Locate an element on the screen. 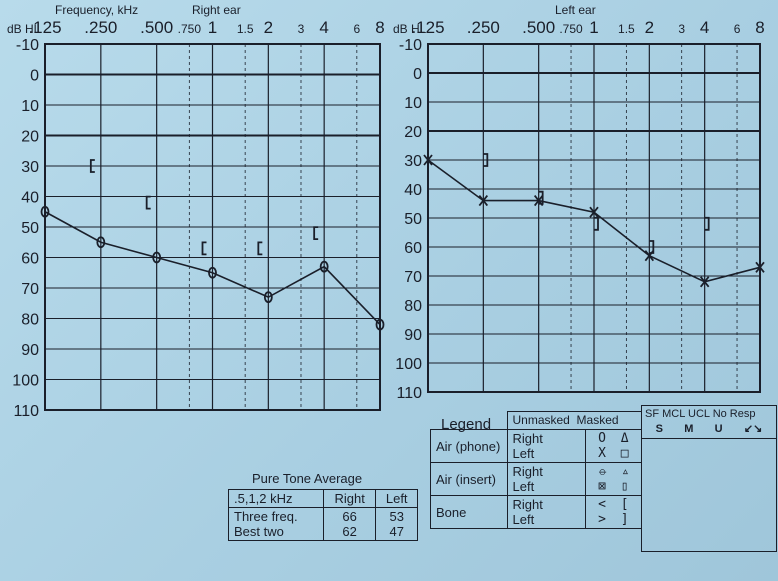 Image resolution: width=778 pixels, height=581 pixels. y-tick-label: 80 is located at coordinates (30, 320).